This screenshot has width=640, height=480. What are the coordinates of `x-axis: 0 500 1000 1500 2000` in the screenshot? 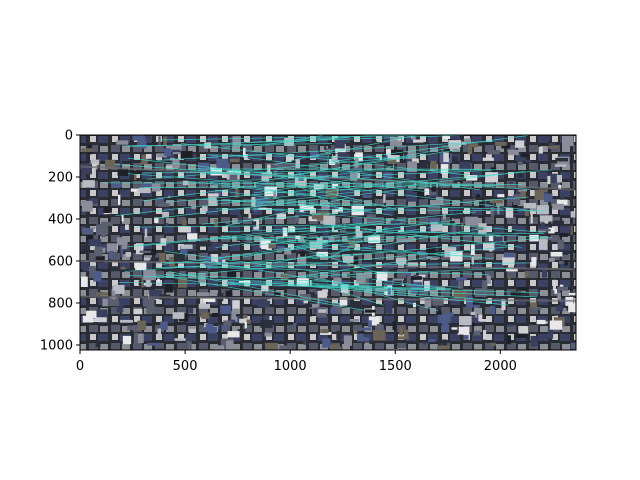 It's located at (296, 362).